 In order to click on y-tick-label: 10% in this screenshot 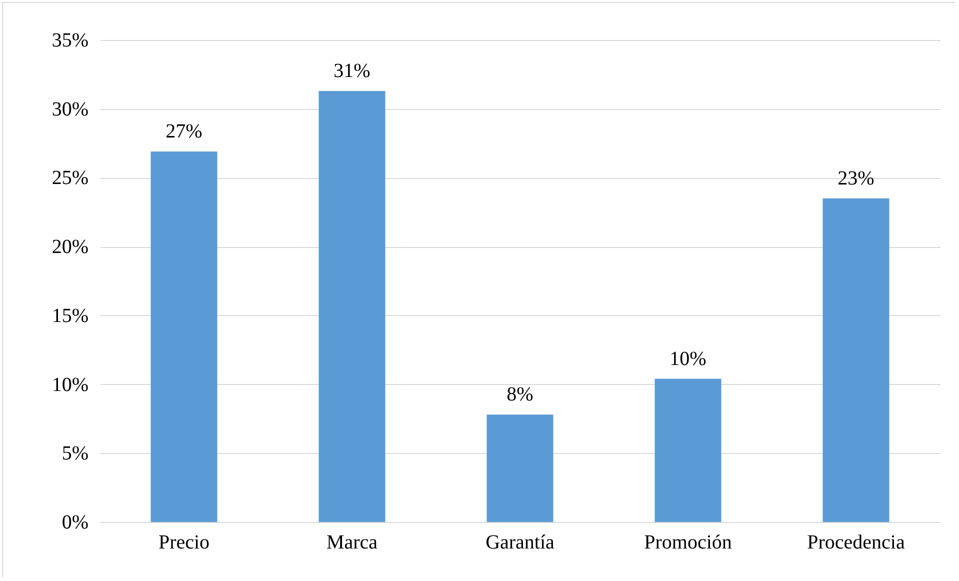, I will do `click(70, 385)`.